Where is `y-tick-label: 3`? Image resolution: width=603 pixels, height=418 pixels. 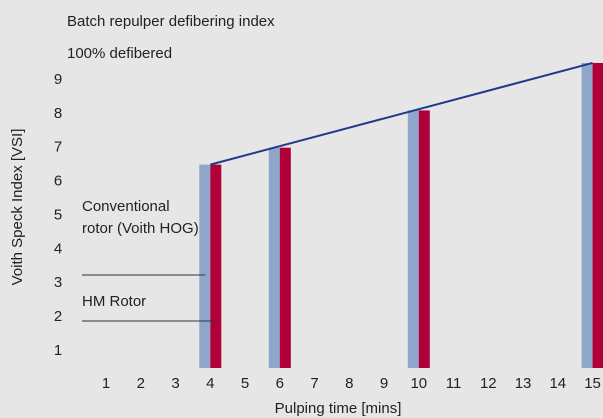
y-tick-label: 3 is located at coordinates (58, 282).